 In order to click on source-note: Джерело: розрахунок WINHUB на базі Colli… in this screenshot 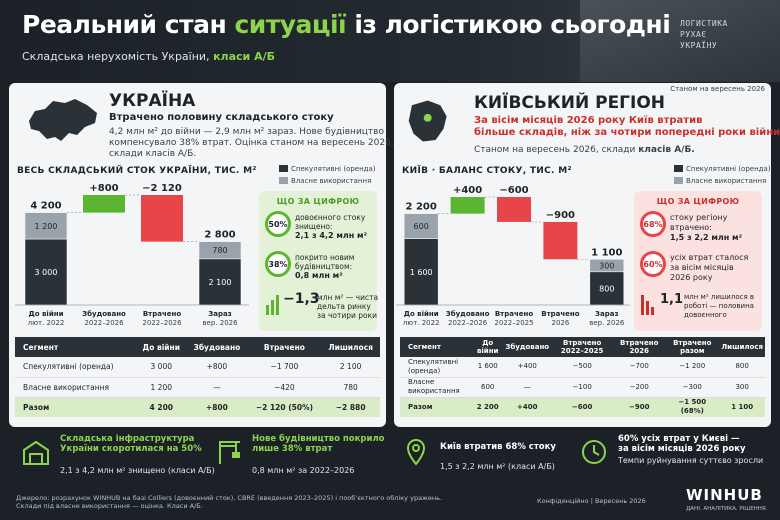, I will do `click(229, 502)`.